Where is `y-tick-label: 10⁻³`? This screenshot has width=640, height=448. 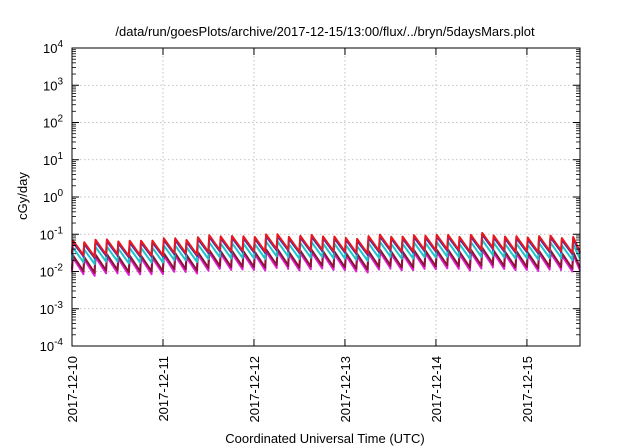
y-tick-label: 10⁻³ is located at coordinates (52, 308).